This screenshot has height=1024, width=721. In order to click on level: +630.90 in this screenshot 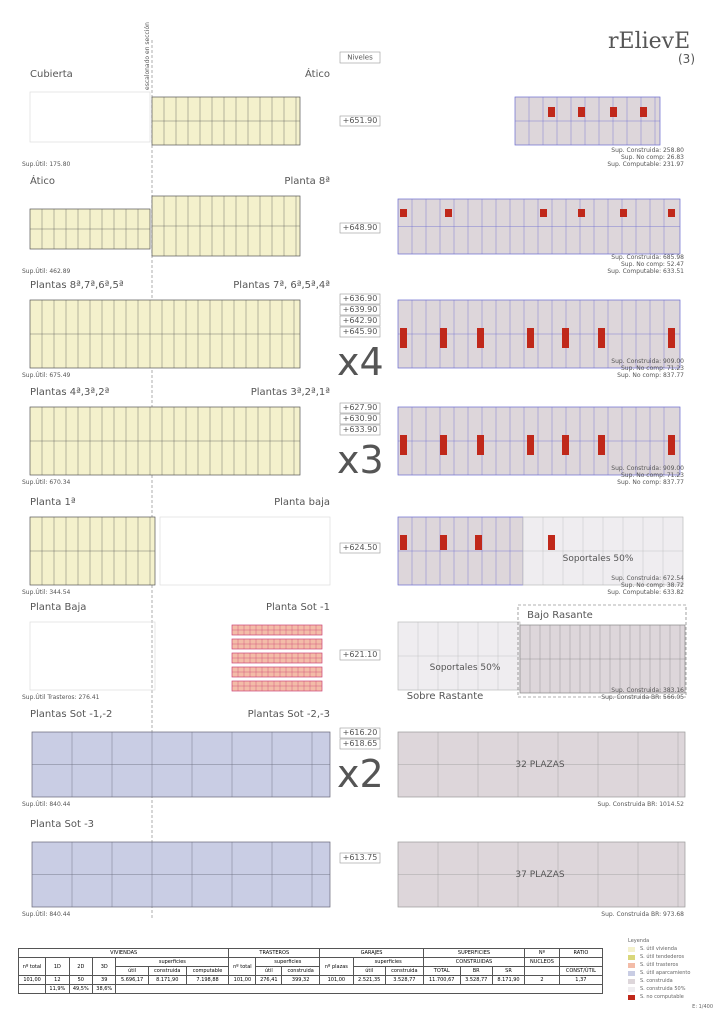, I will do `click(360, 418)`.